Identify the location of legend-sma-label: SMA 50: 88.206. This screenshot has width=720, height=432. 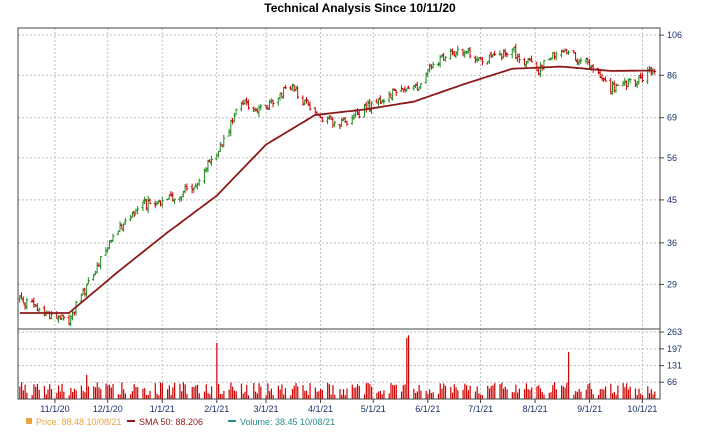
(171, 422).